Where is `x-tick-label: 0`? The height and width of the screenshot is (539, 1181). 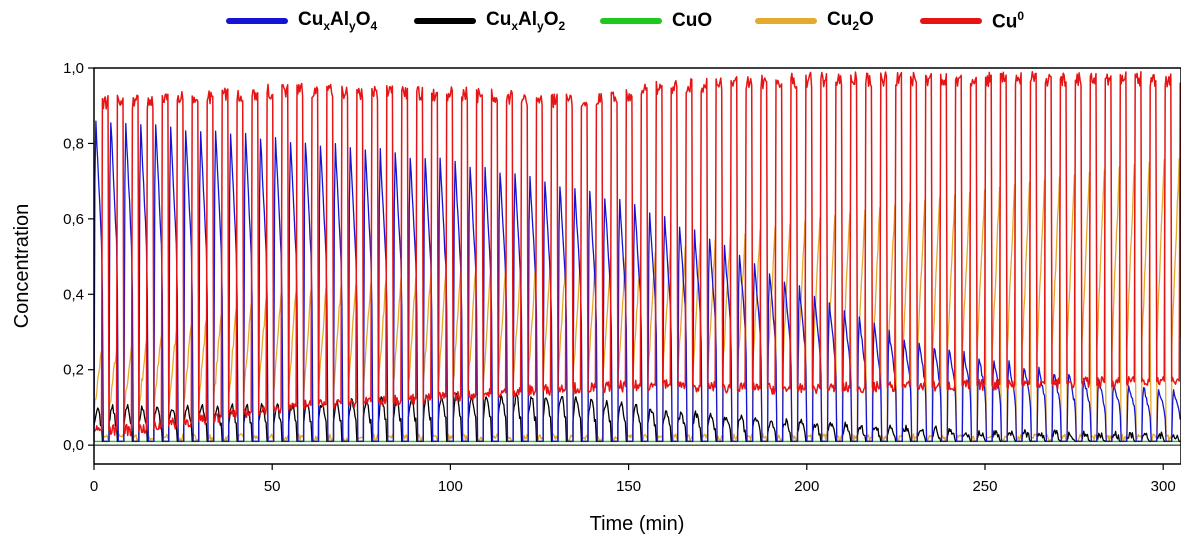
x-tick-label: 0 is located at coordinates (94, 486).